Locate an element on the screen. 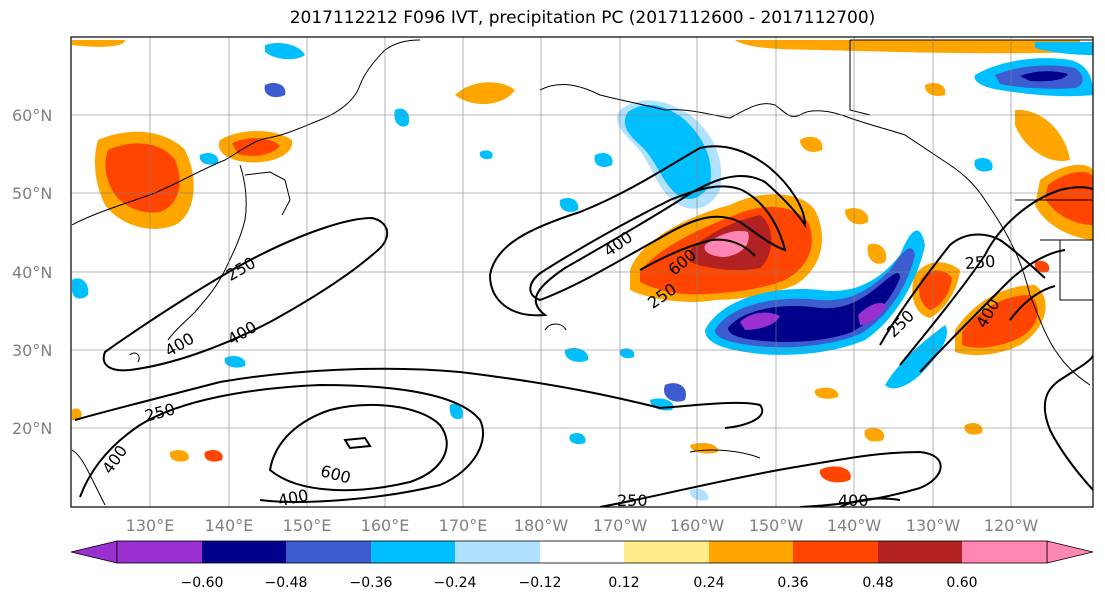 The width and height of the screenshot is (1105, 601). lon-label: 170°E is located at coordinates (463, 525).